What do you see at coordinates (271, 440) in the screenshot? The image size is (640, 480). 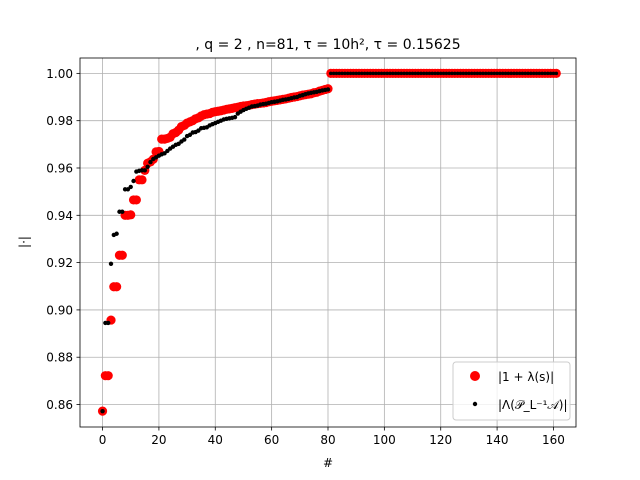 I see `x-tick-label: 60` at bounding box center [271, 440].